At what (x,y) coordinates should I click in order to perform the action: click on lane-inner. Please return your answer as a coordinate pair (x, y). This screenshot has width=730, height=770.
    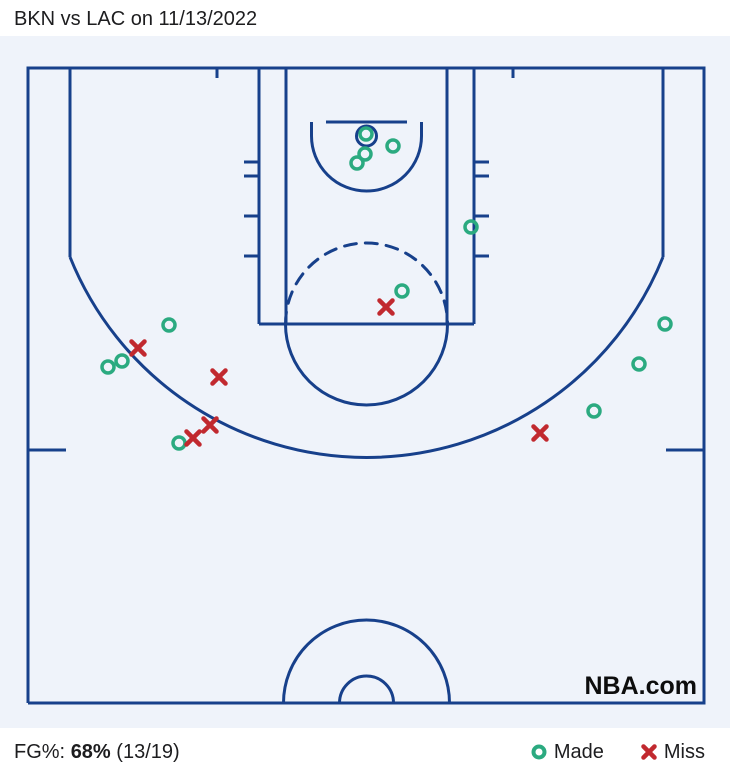
    Looking at the image, I should click on (366, 196).